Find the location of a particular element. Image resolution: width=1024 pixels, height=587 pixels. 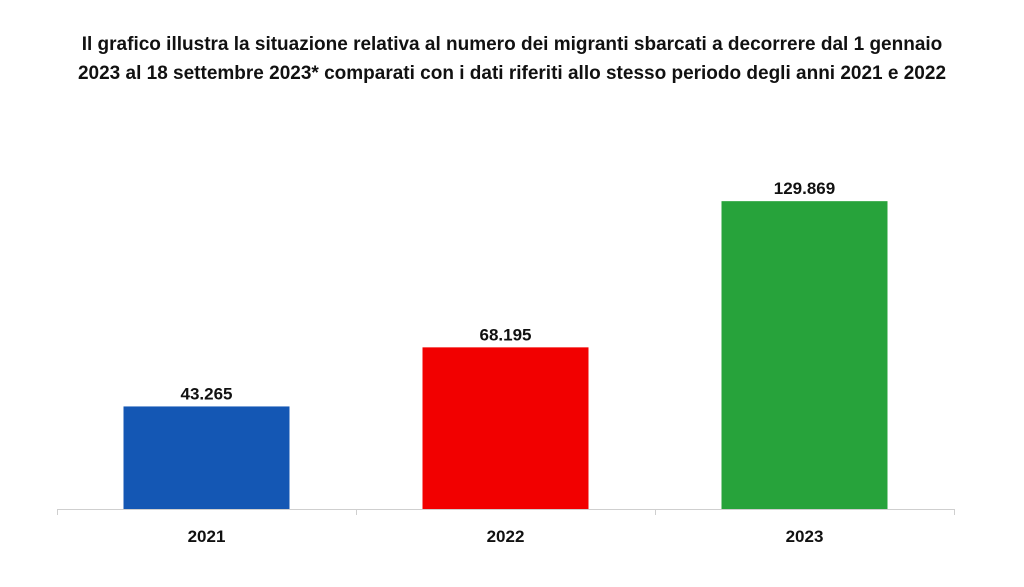

data-label-2021: 43.265 is located at coordinates (207, 393).